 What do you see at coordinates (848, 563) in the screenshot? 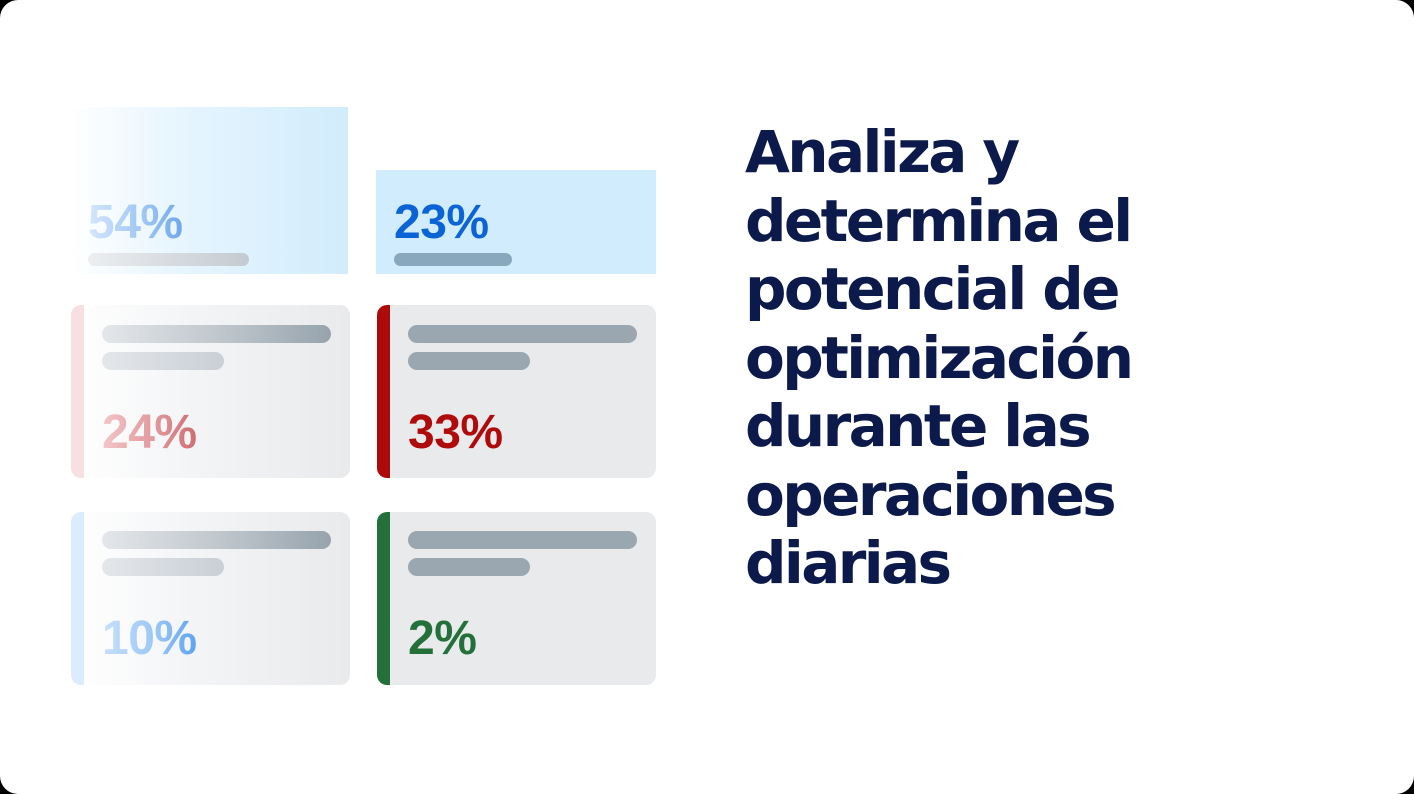
I see `headline-line: diarias` at bounding box center [848, 563].